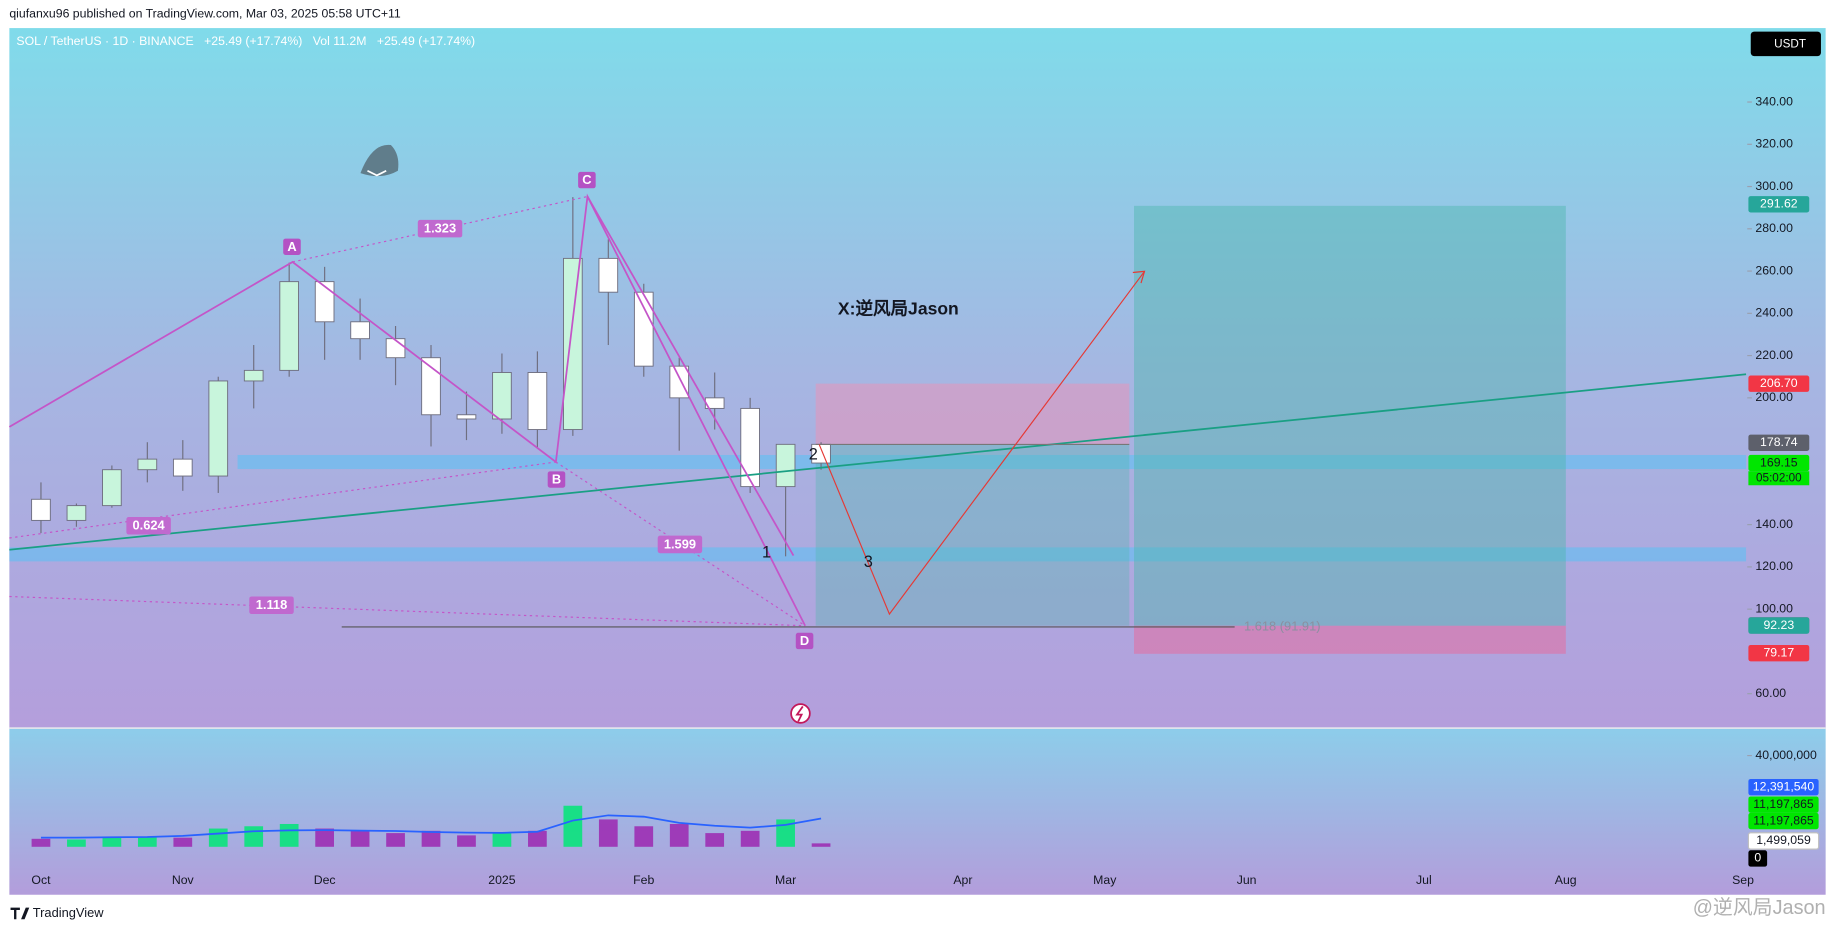  I want to click on price-label: 169.15, so click(1779, 462).